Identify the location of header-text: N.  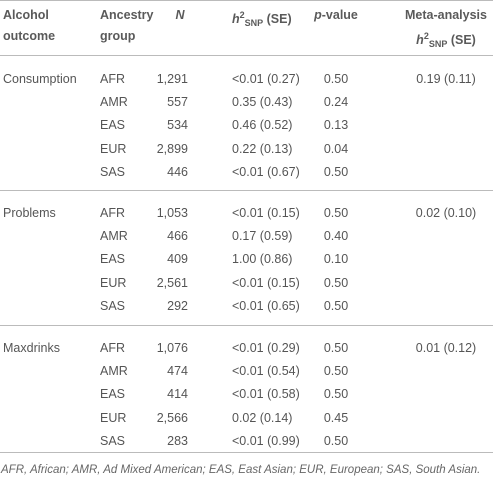
(180, 15).